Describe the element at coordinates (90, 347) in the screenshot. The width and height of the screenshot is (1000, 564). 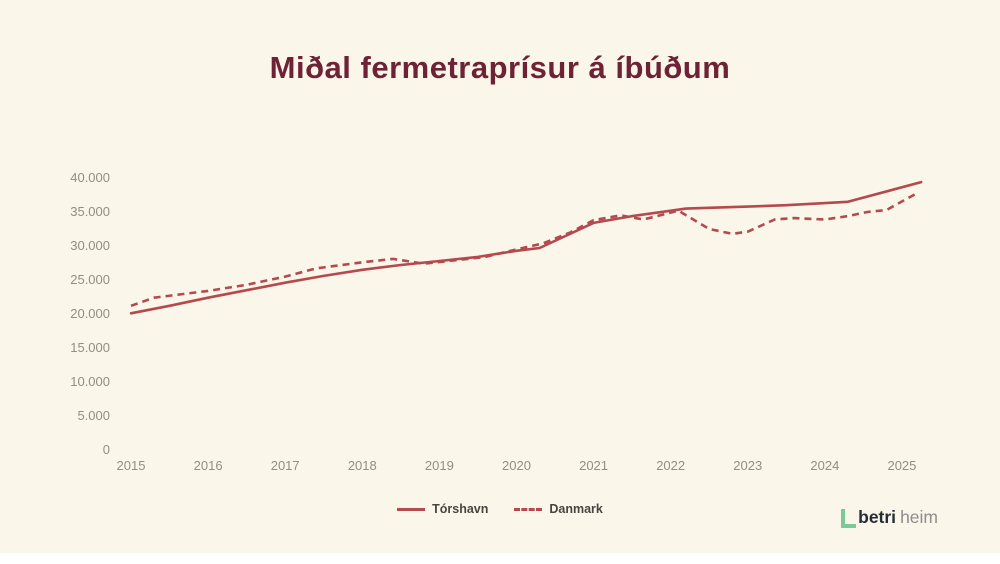
I see `y-tick: 15.000` at that location.